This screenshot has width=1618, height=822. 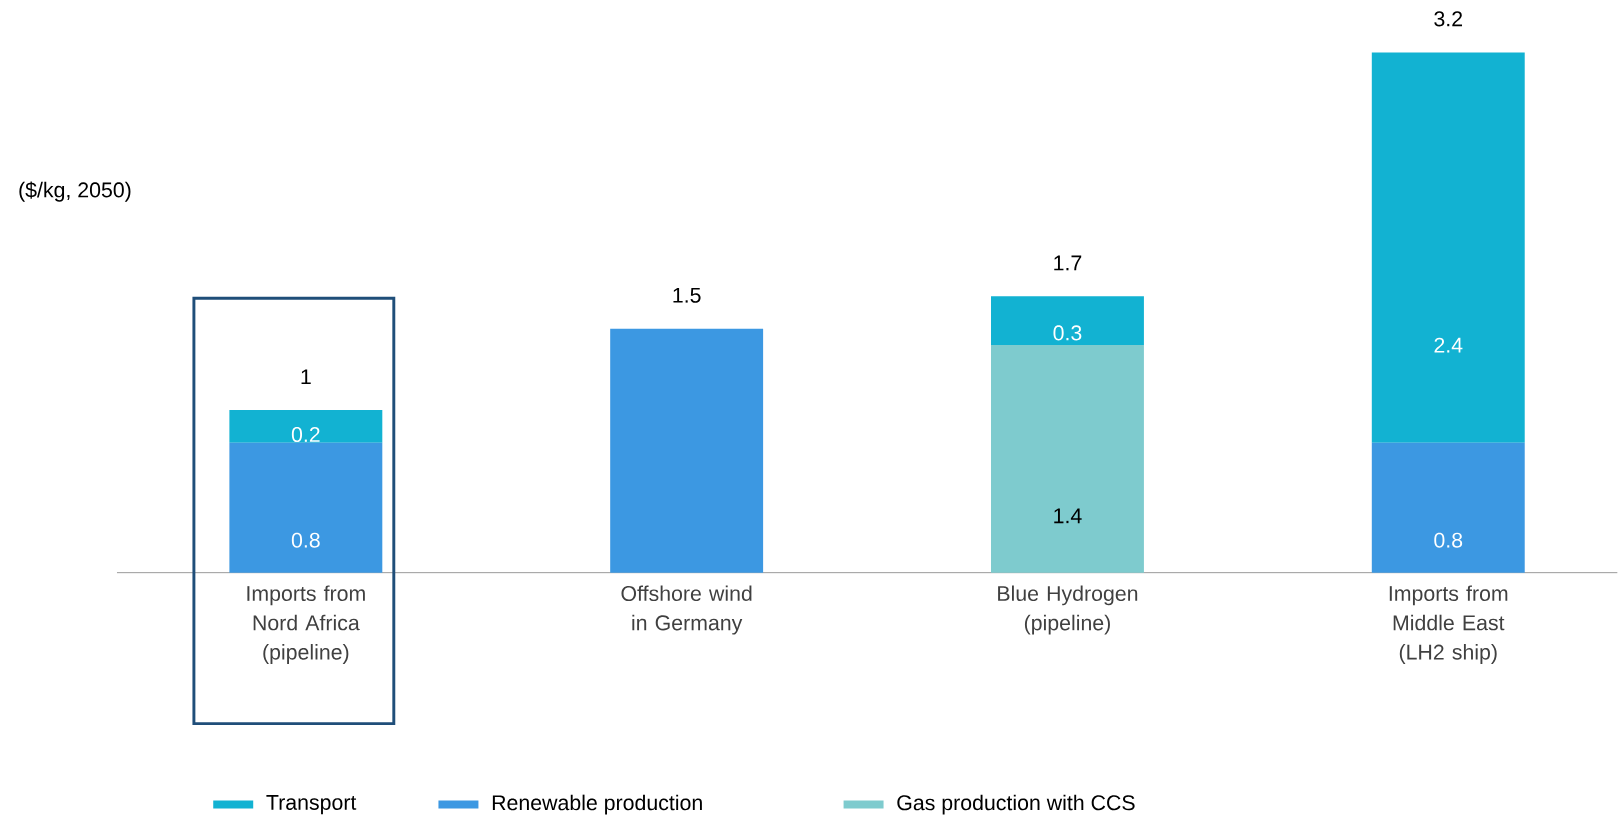 What do you see at coordinates (597, 804) in the screenshot?
I see `legend-label: Renewable production` at bounding box center [597, 804].